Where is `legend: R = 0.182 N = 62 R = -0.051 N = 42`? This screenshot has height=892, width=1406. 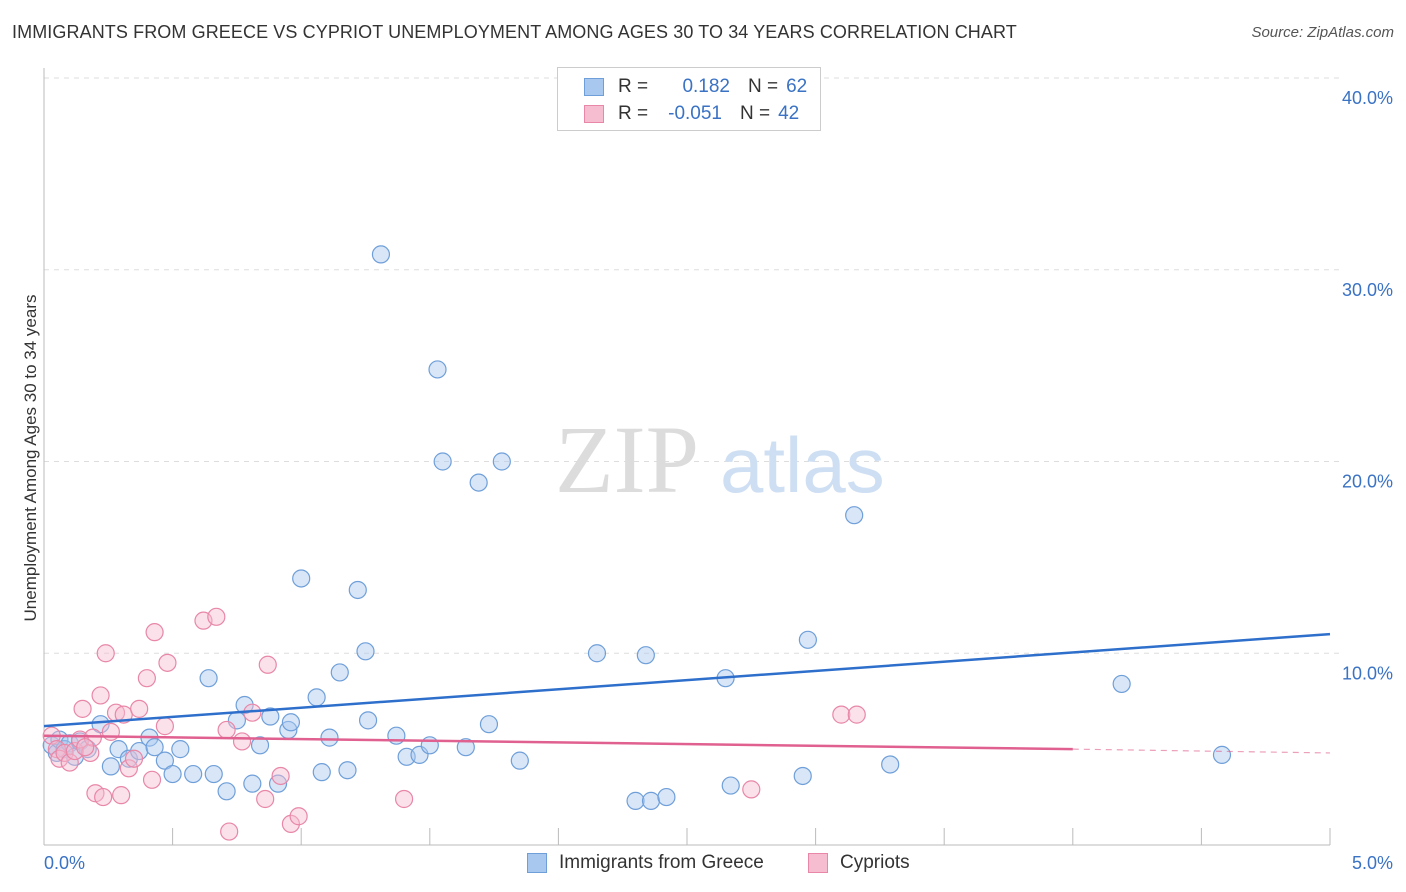 legend: R = 0.182 N = 62 R = -0.051 N = 42 is located at coordinates (689, 99).